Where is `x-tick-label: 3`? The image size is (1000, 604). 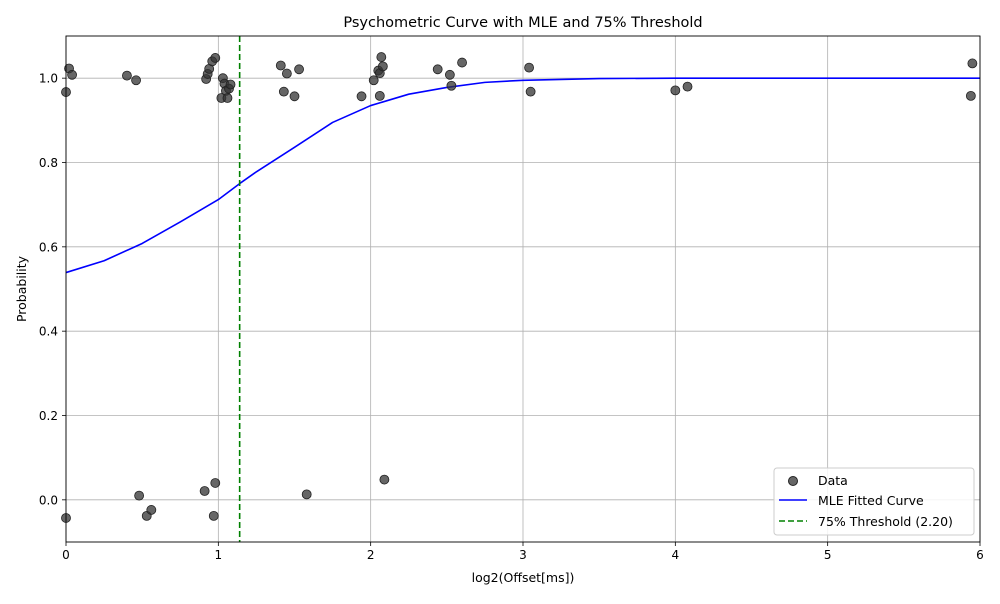 x-tick-label: 3 is located at coordinates (523, 555).